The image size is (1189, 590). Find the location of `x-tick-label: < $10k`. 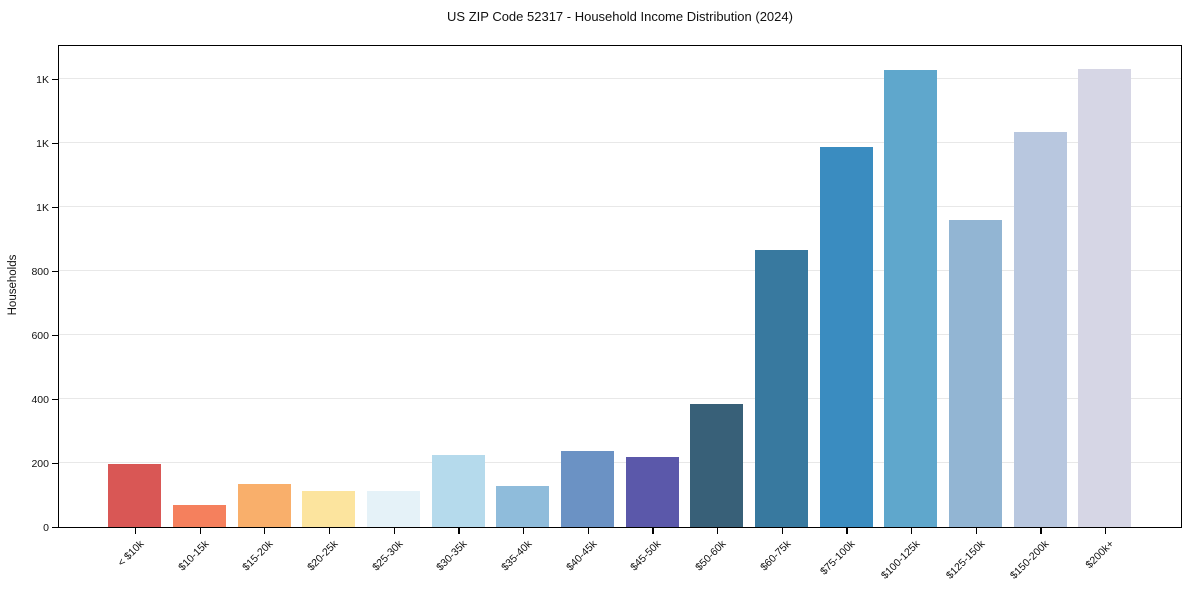

x-tick-label: < $10k is located at coordinates (131, 553).